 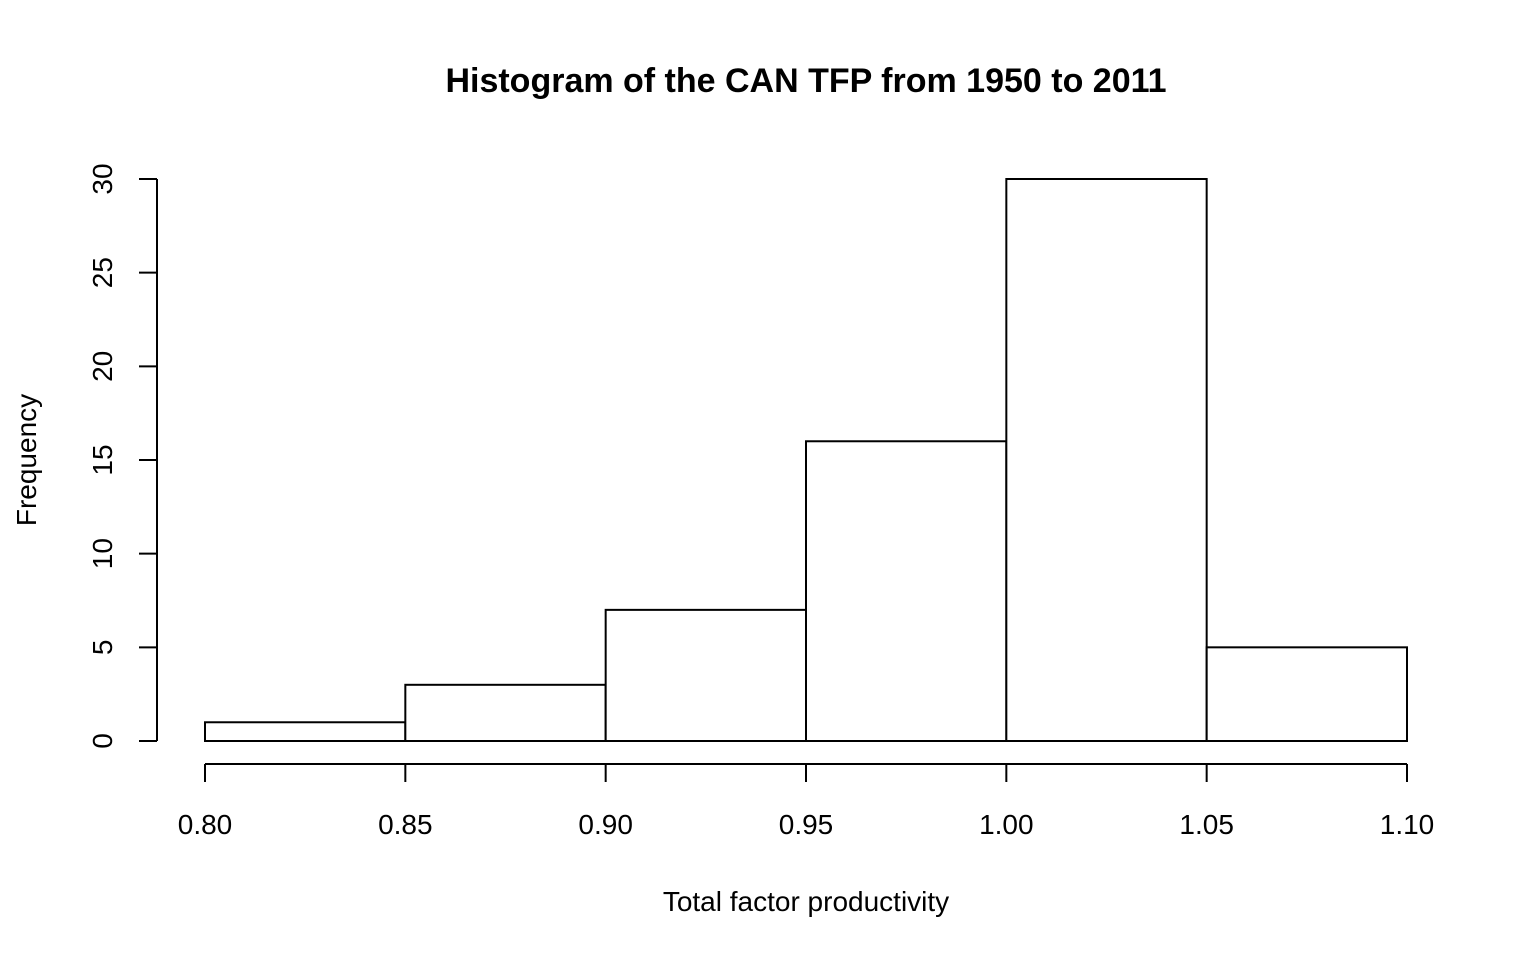 What do you see at coordinates (806, 901) in the screenshot?
I see `x-axis-label: Total factor productivity` at bounding box center [806, 901].